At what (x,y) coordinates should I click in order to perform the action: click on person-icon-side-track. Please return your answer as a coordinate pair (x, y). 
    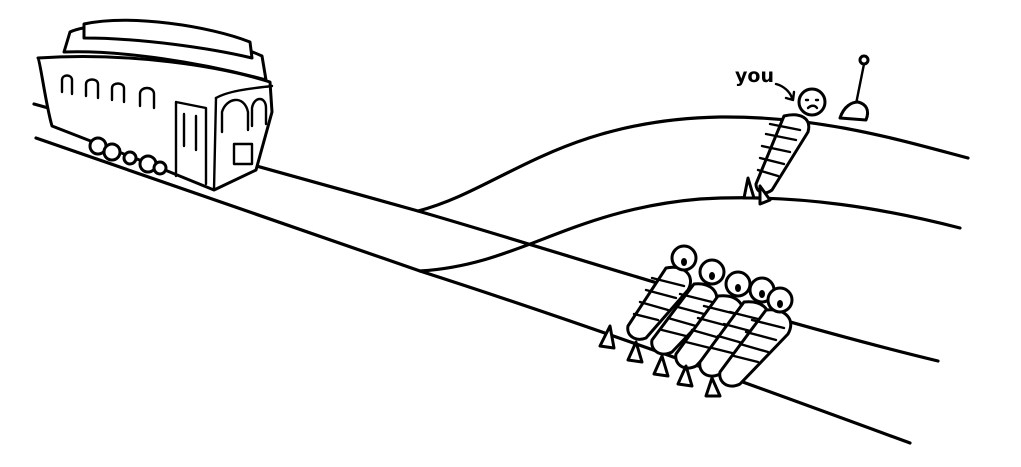
    Looking at the image, I should click on (784, 146).